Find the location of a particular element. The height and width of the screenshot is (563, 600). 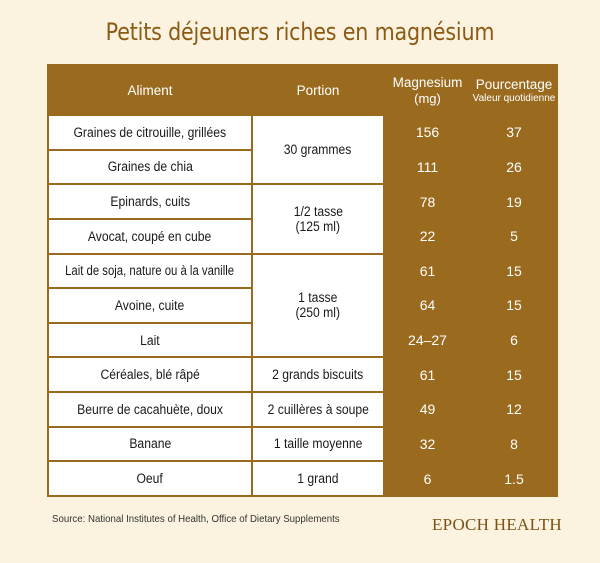

food-cell: Beurre de cacahuète, doux is located at coordinates (150, 409).